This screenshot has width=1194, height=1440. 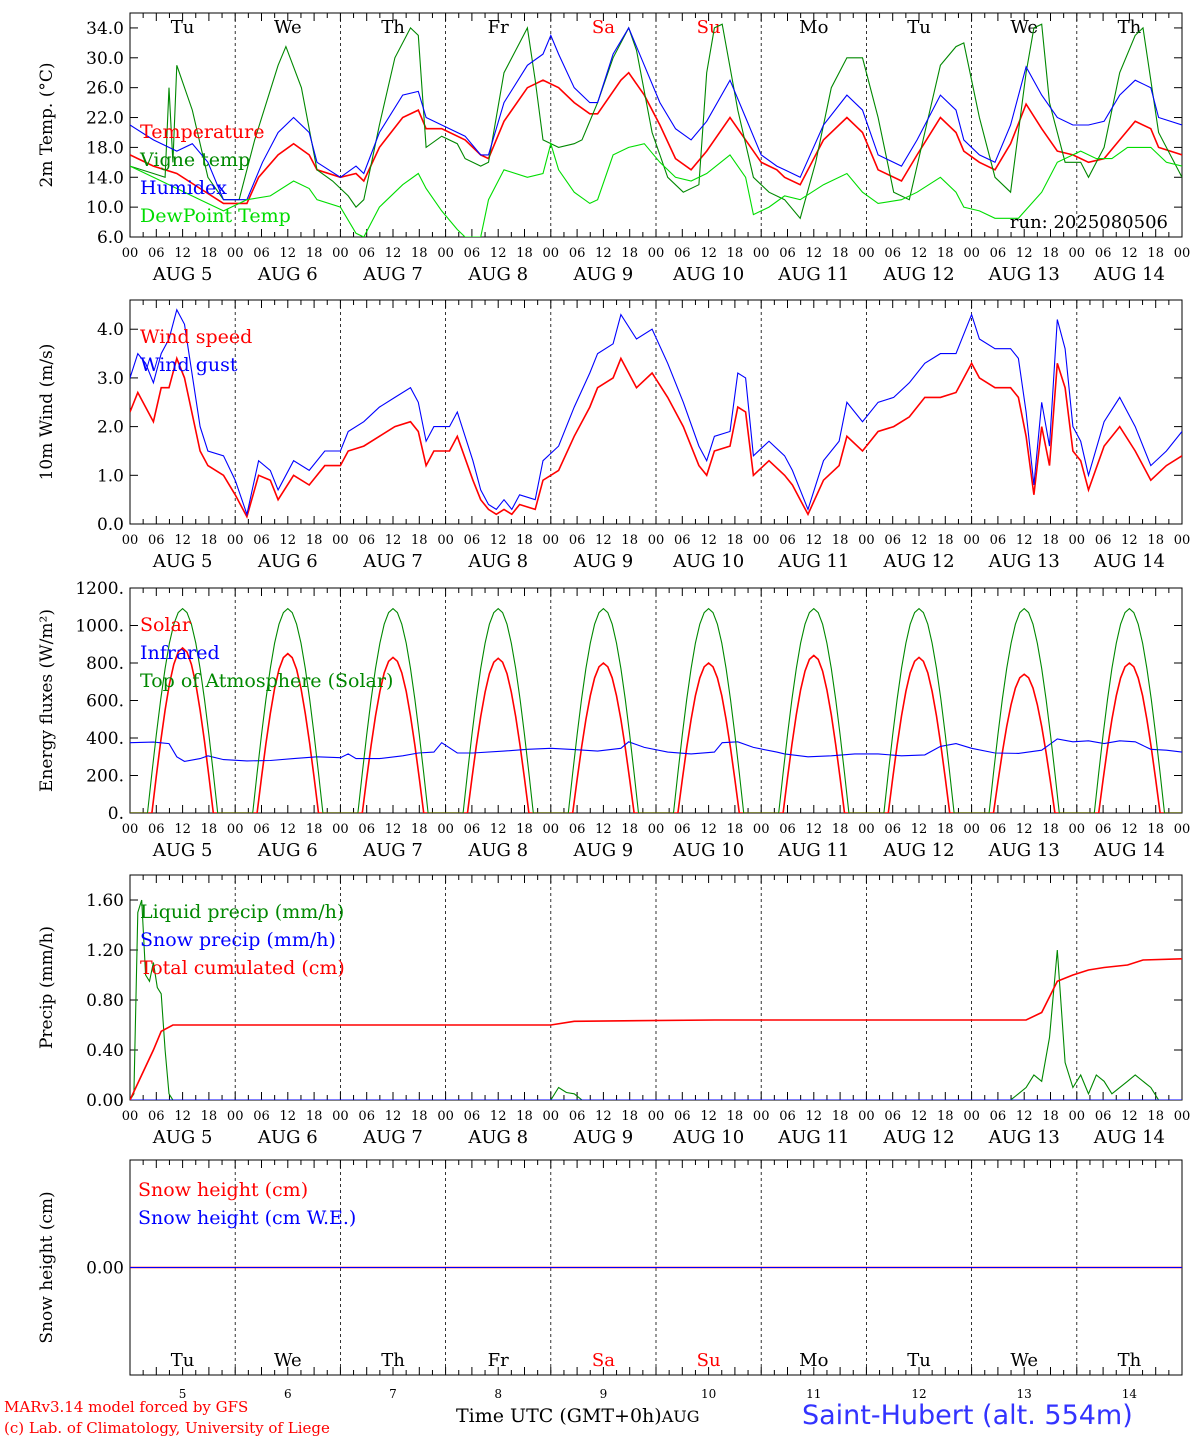 I want to click on legend-entry: Temperature, so click(x=202, y=132).